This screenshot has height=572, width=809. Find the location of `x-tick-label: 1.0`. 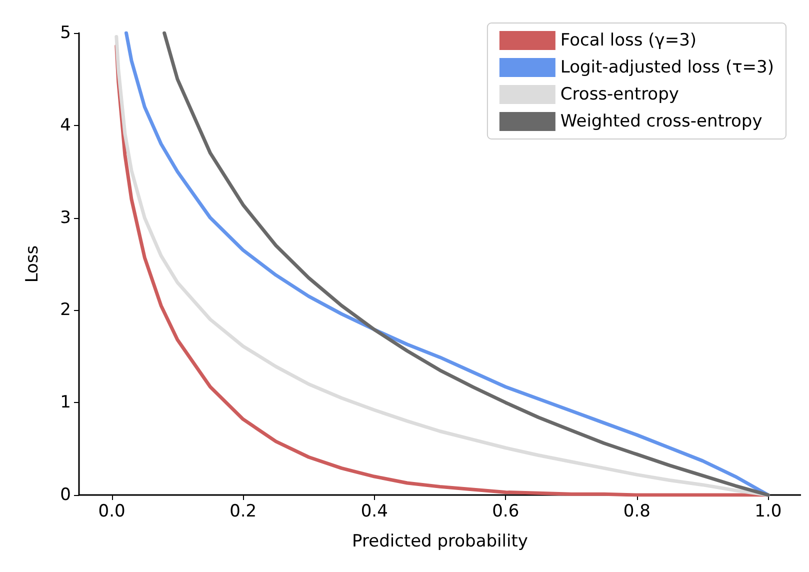

x-tick-label: 1.0 is located at coordinates (768, 512).